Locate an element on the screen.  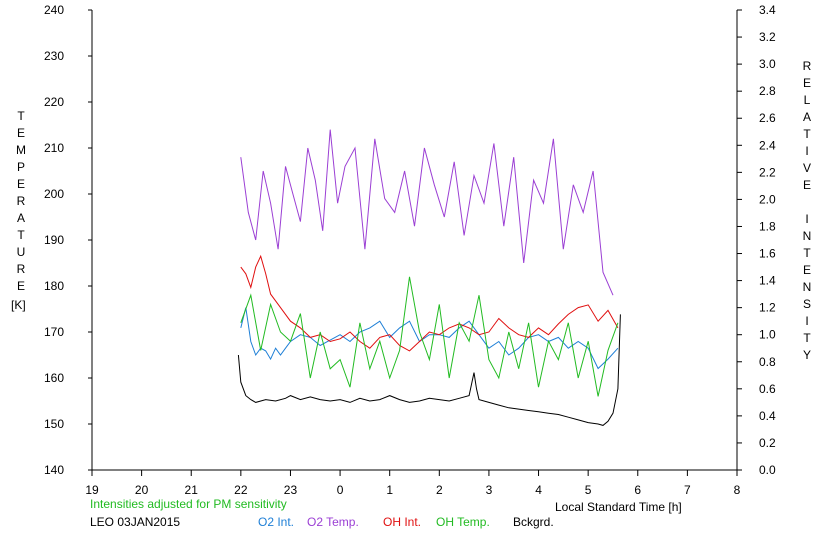
y-left-tick-label: 180 is located at coordinates (54, 286).